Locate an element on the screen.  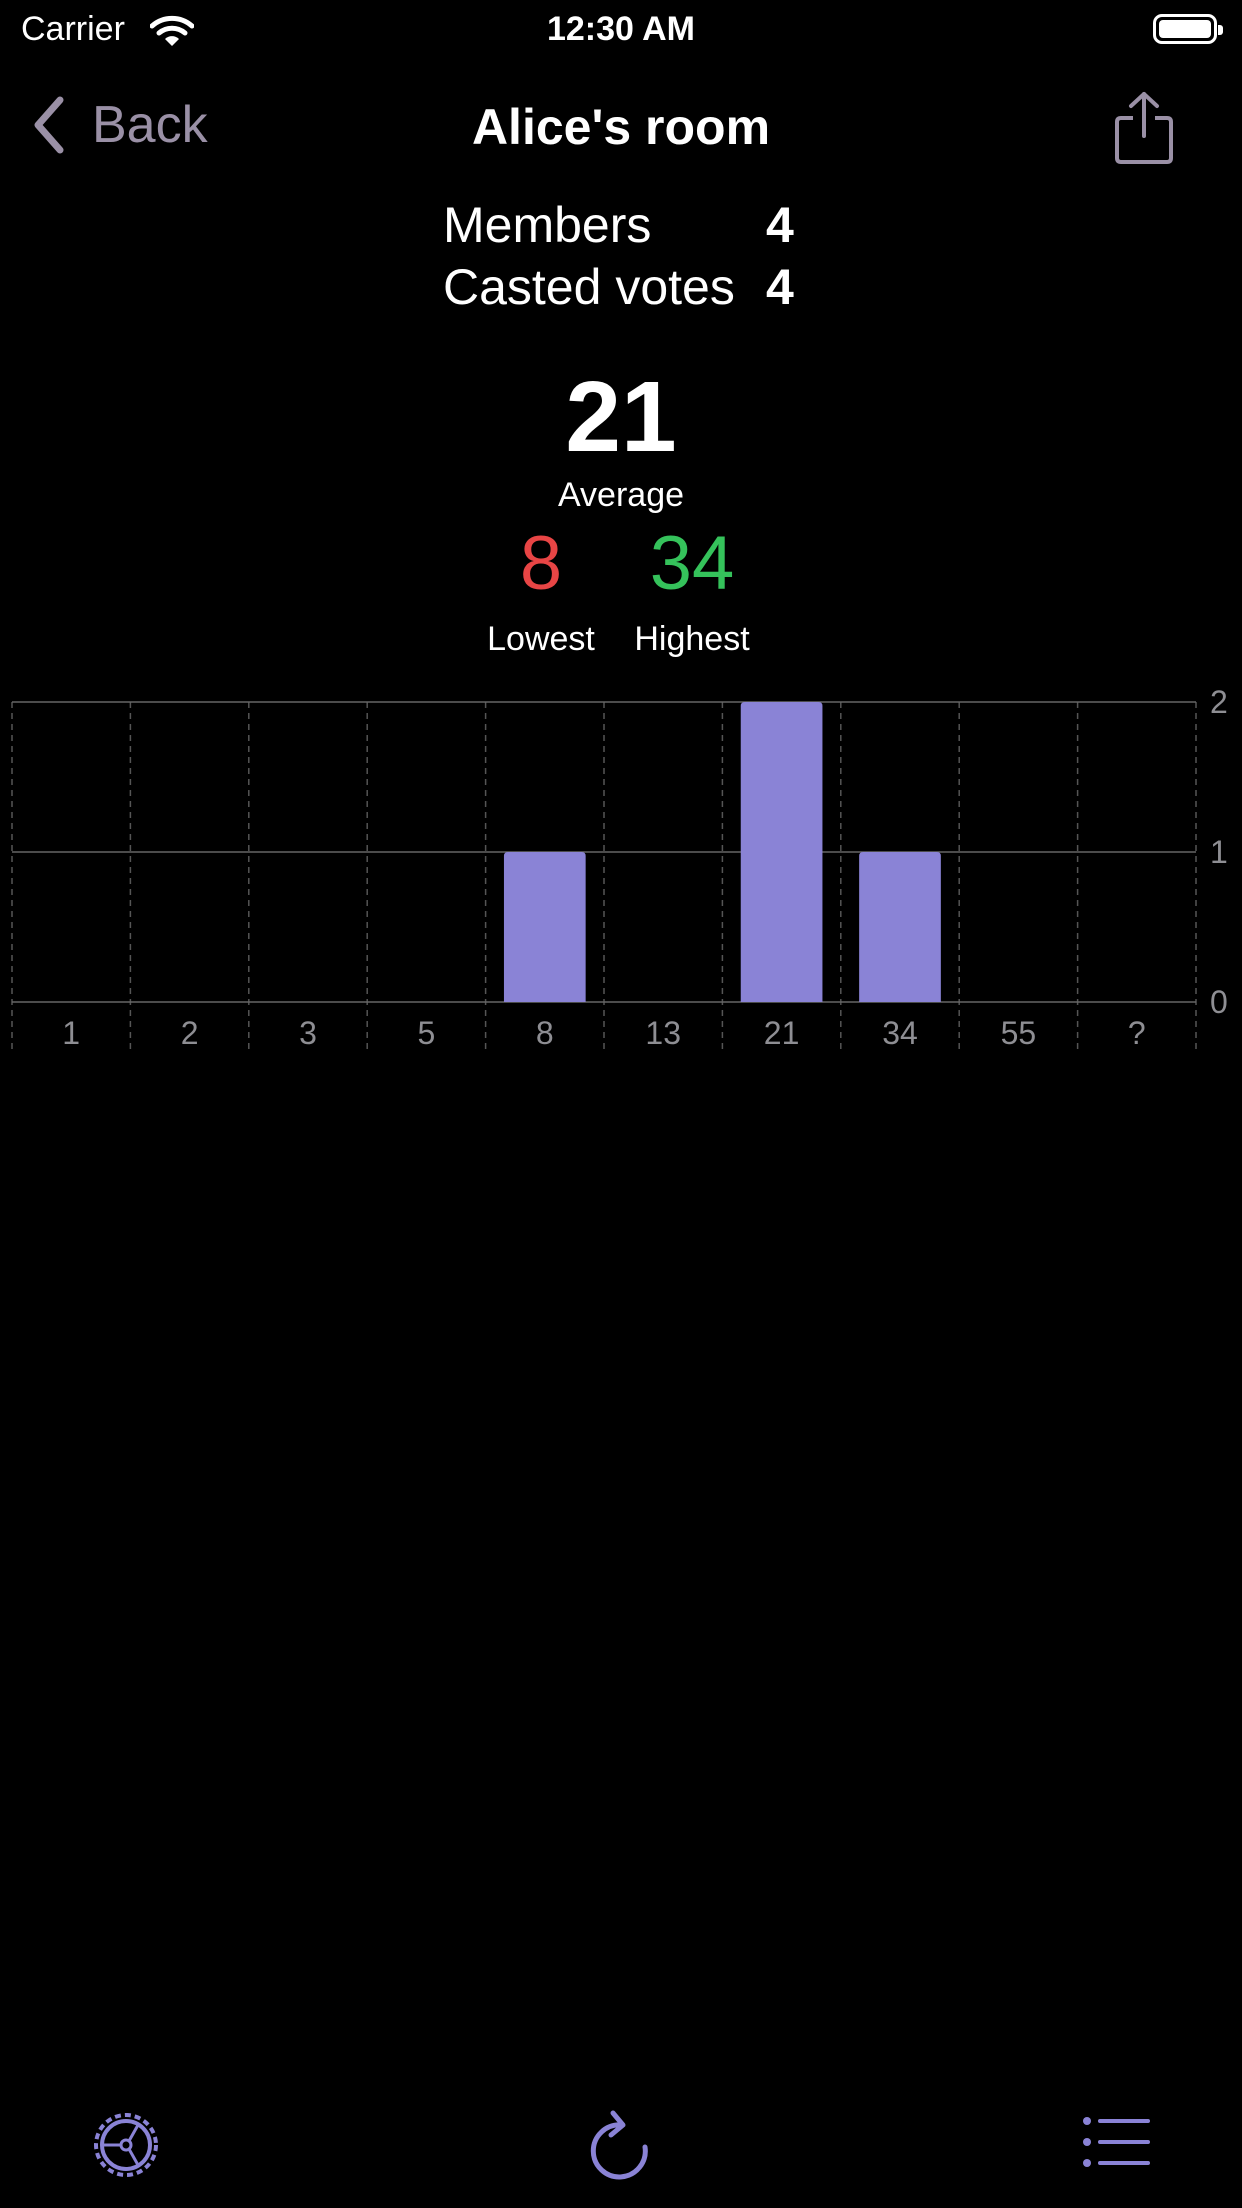
list-button is located at coordinates (1117, 2144).